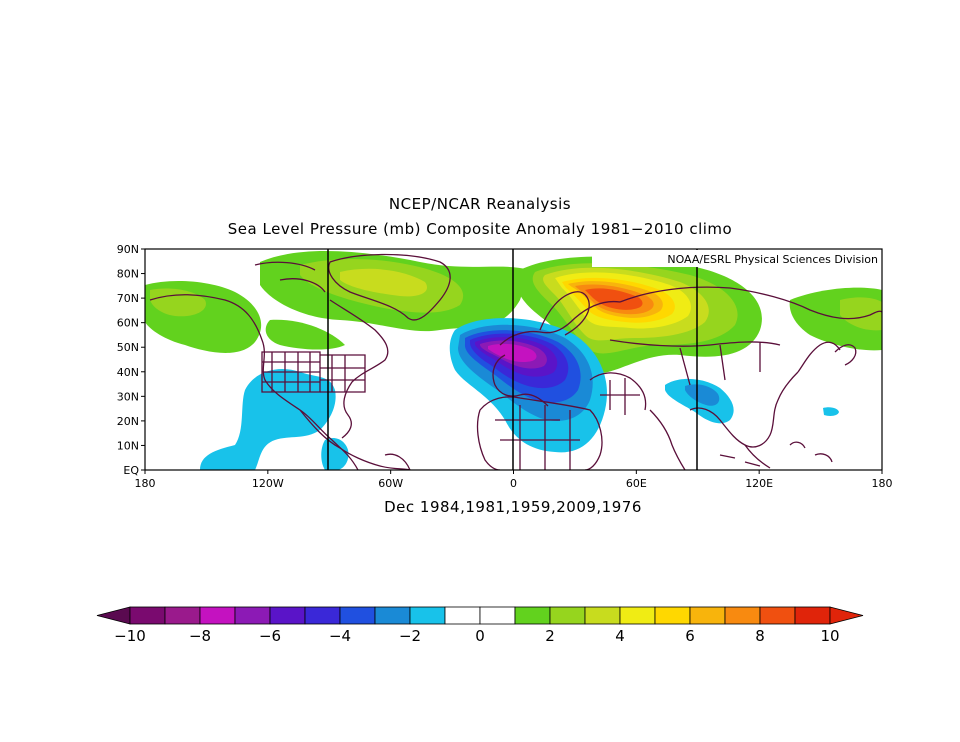 This screenshot has height=742, width=960. Describe the element at coordinates (614, 299) in the screenshot. I see `positive-anomaly-eurasia-core` at that location.